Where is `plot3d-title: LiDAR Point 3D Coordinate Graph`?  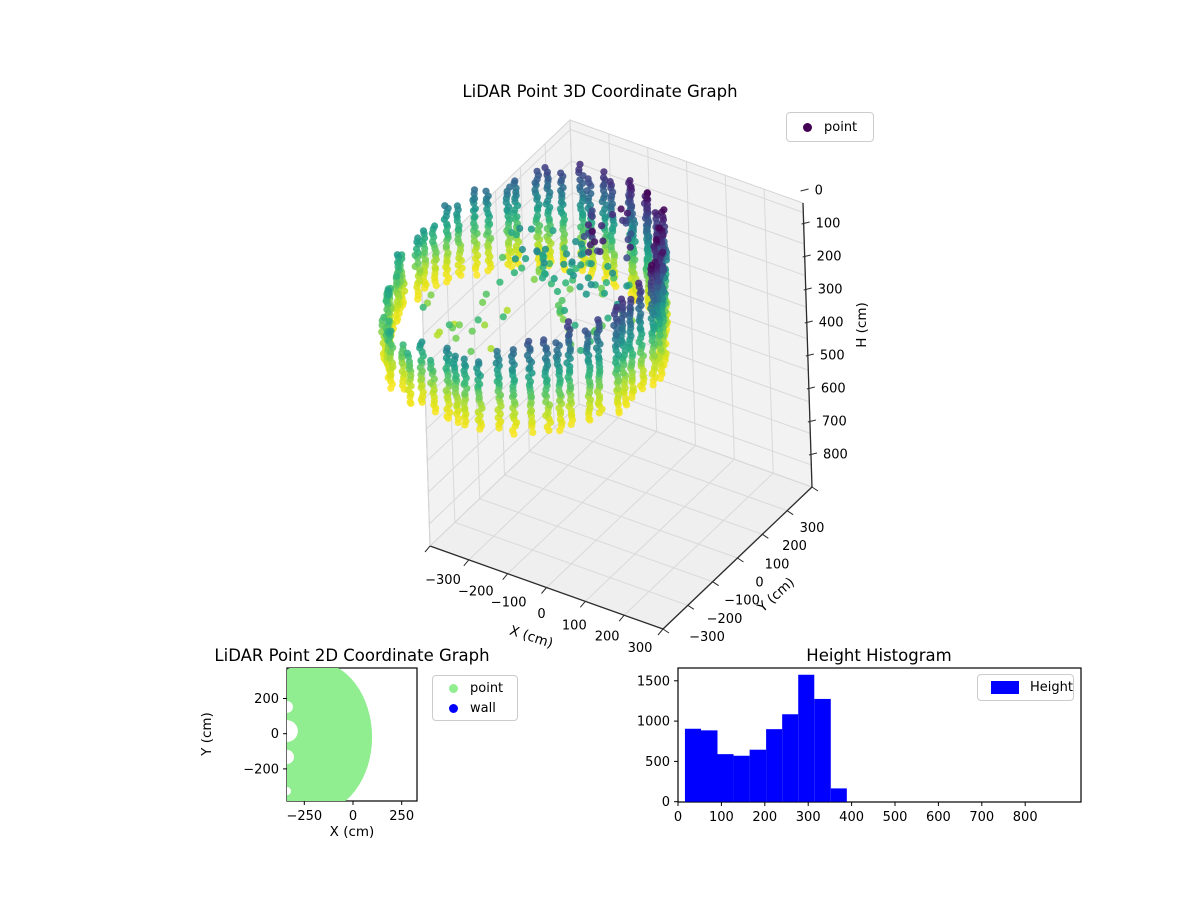
plot3d-title: LiDAR Point 3D Coordinate Graph is located at coordinates (600, 91).